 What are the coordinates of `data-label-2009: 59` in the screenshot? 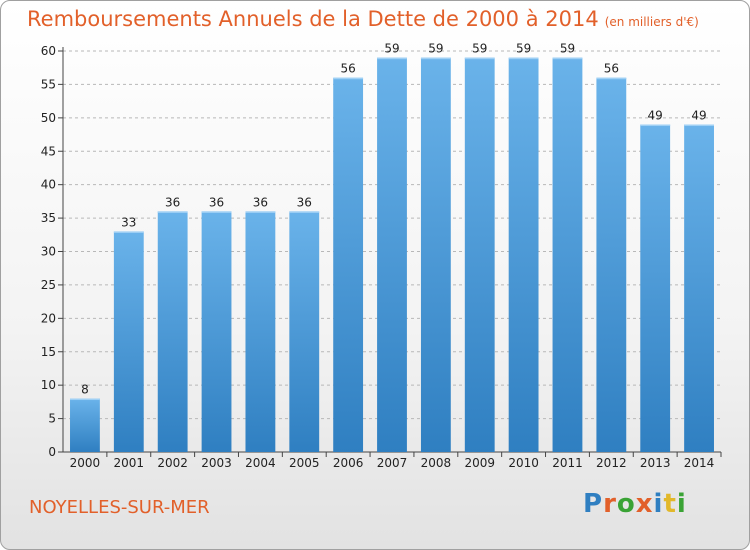 It's located at (479, 49).